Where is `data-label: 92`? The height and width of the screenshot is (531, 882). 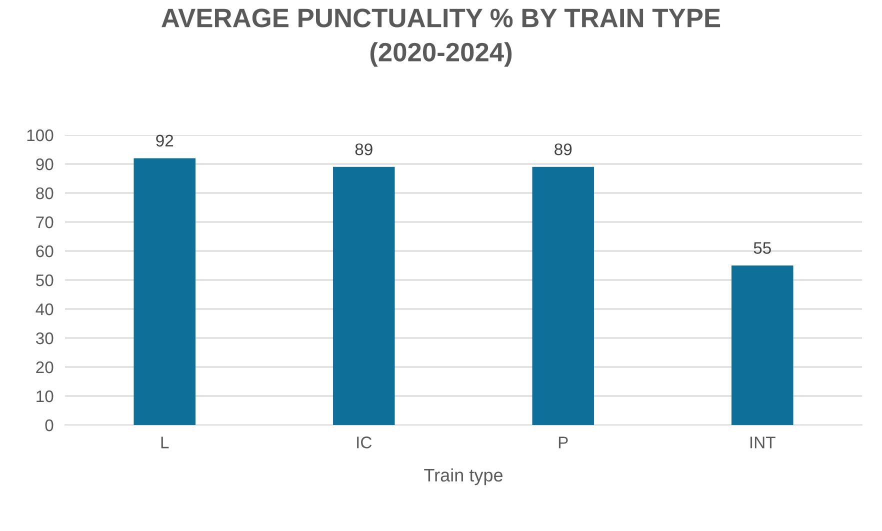
data-label: 92 is located at coordinates (165, 140).